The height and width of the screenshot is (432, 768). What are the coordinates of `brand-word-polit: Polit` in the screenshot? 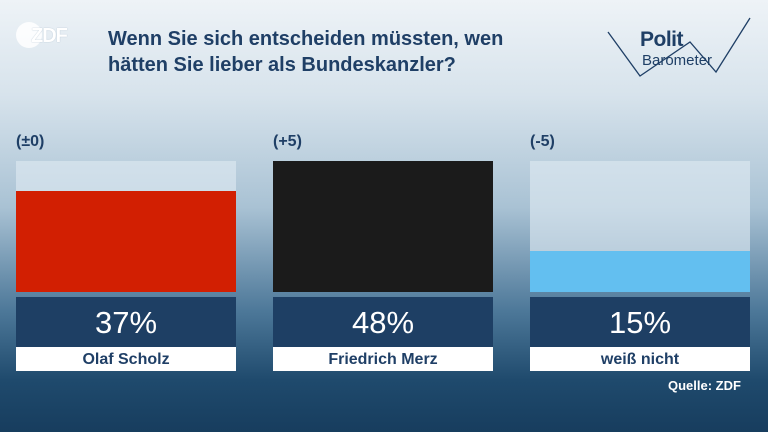 It's located at (662, 39).